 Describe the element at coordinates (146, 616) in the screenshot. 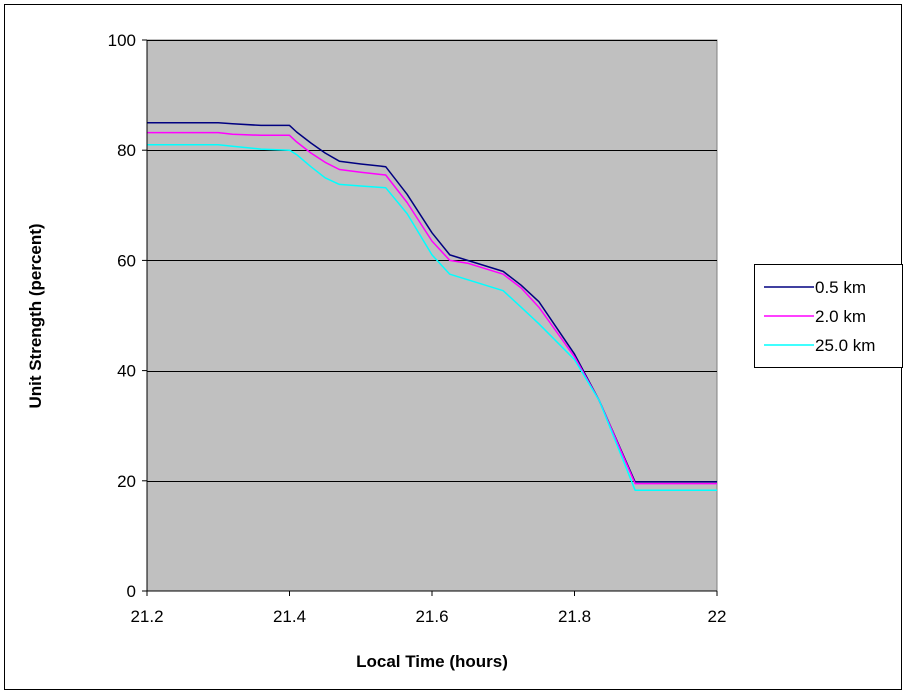

I see `x-tick-label: 21.2` at that location.